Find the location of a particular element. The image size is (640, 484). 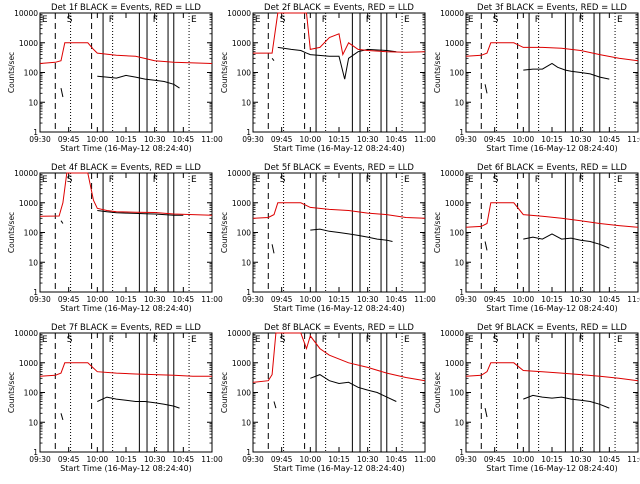

y-tick-label: 100 is located at coordinates (457, 393).